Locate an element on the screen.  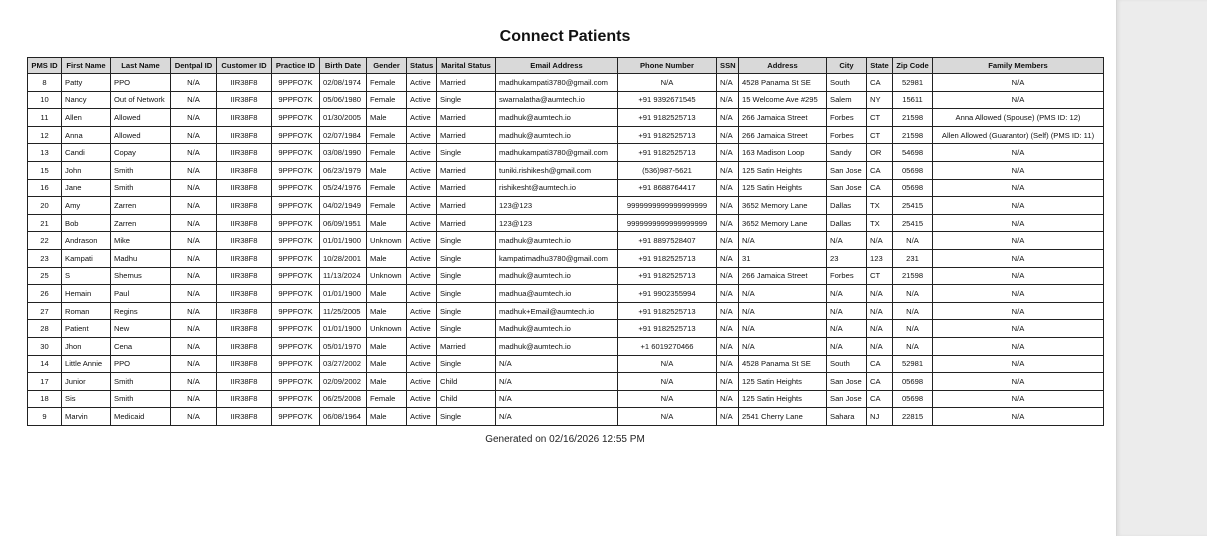
cell: 23 is located at coordinates (44, 258).